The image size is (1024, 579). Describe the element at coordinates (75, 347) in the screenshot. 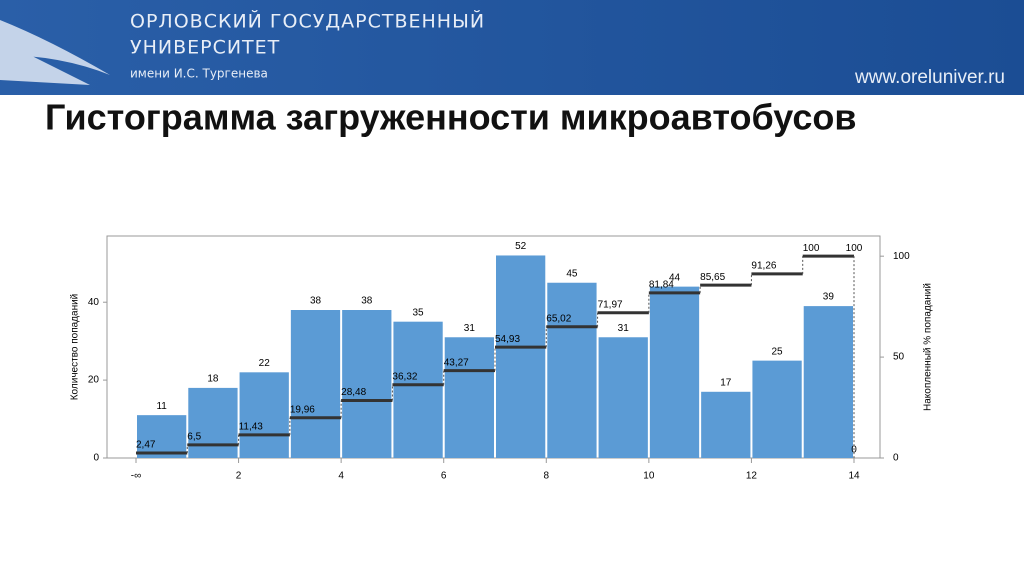

I see `y-axis-label: Количество попаданий` at that location.